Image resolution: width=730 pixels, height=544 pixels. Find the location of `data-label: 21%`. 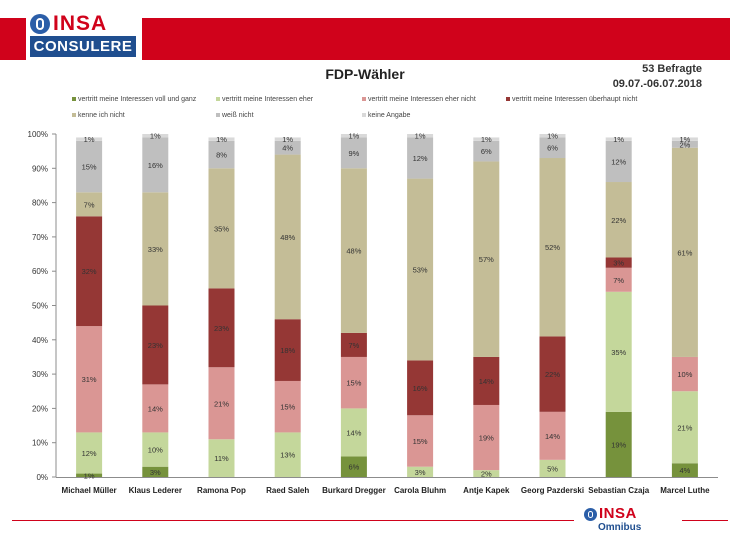

data-label: 21% is located at coordinates (221, 403).